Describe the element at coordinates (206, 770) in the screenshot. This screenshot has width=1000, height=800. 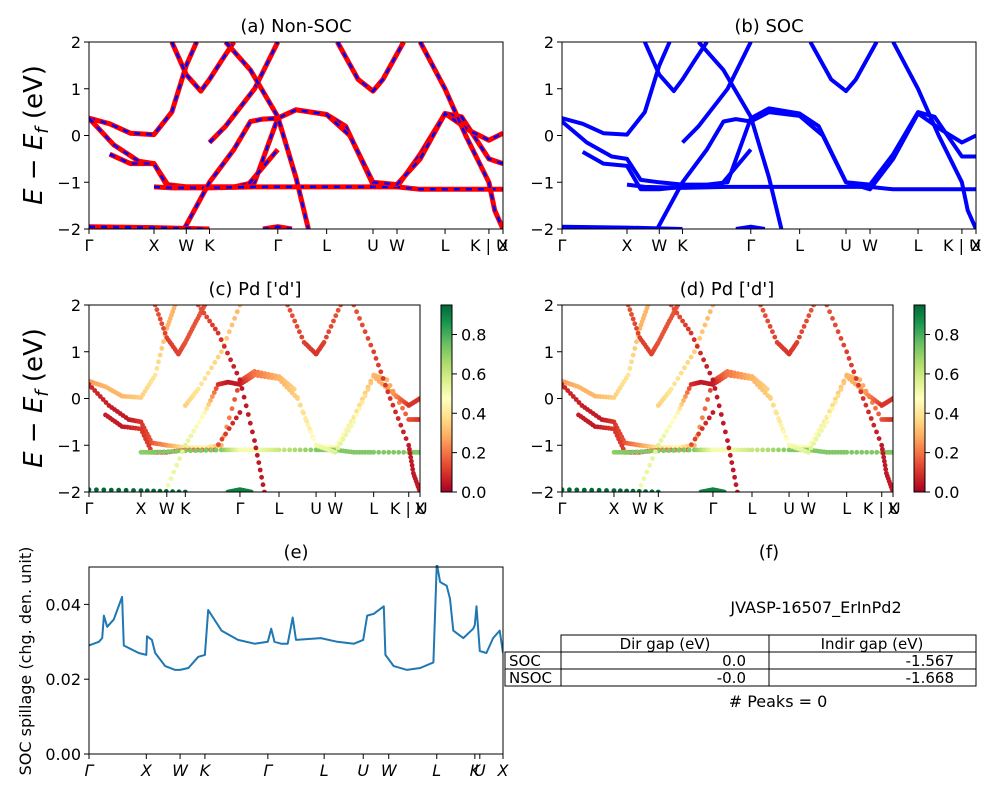
I see `panel-e-xtick-label: K` at that location.